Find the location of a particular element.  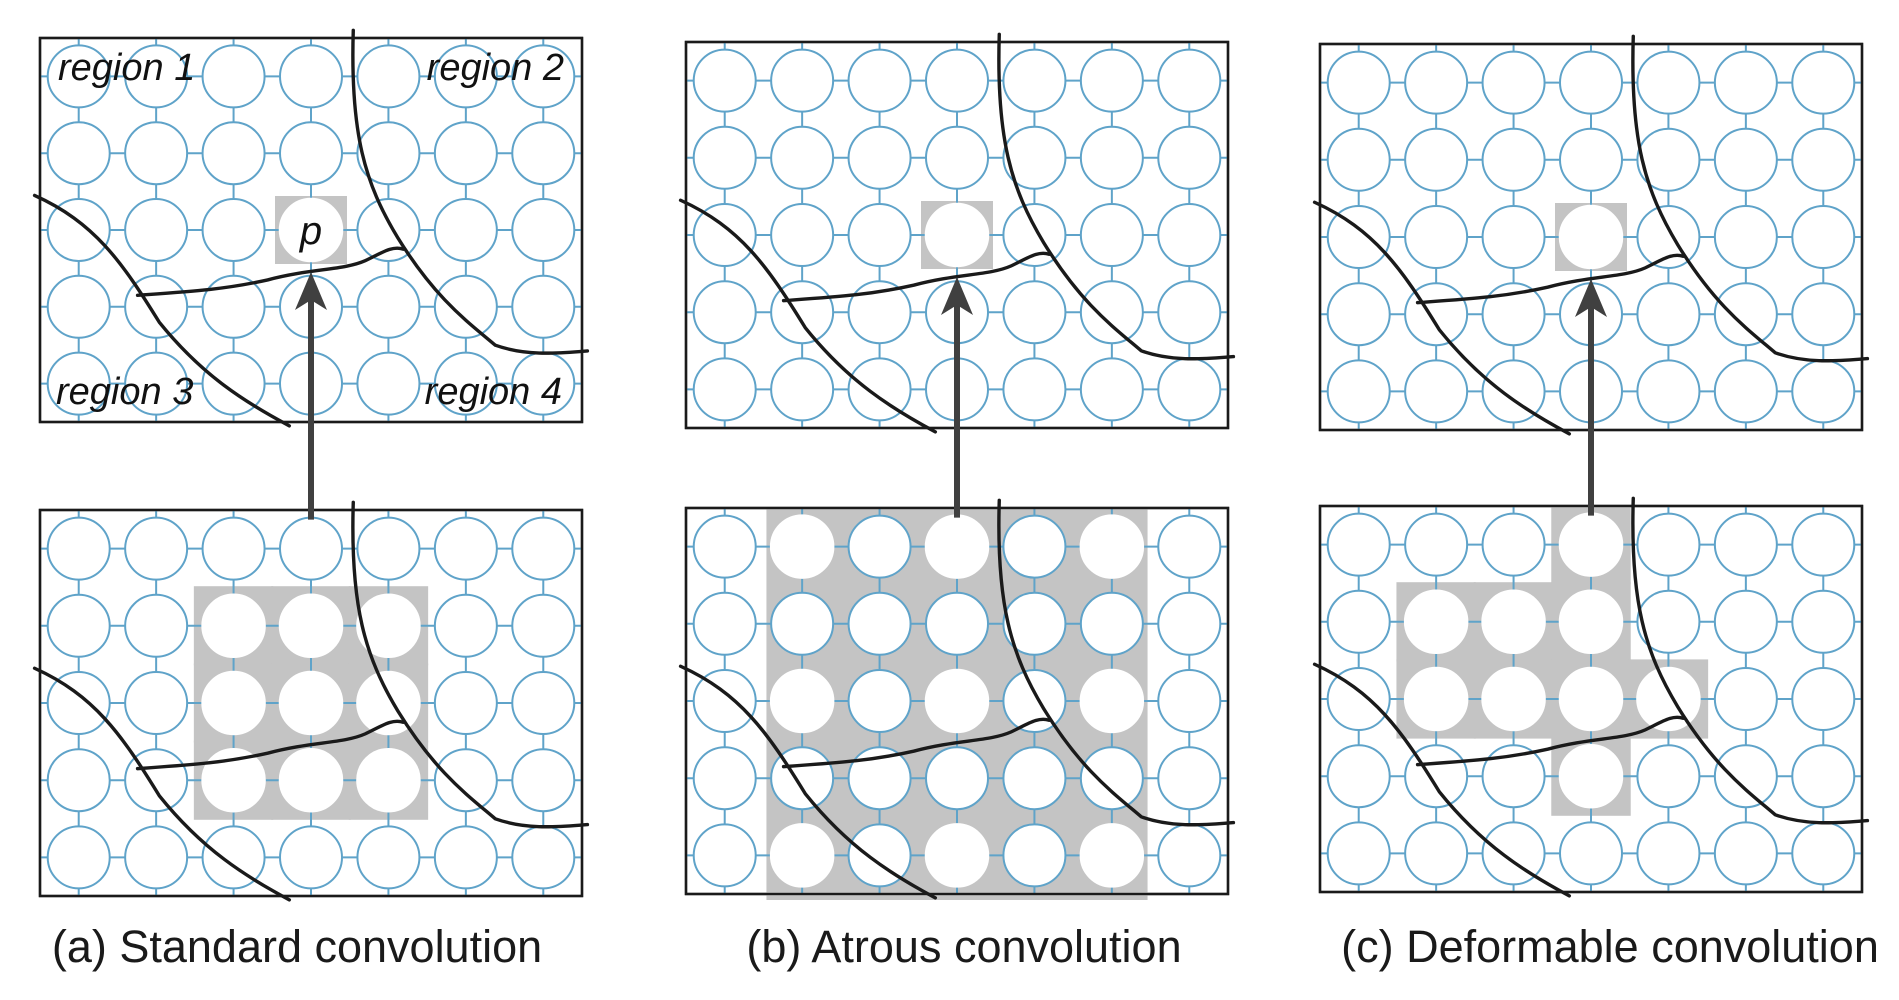

region-label-1: region 1 is located at coordinates (126, 68).